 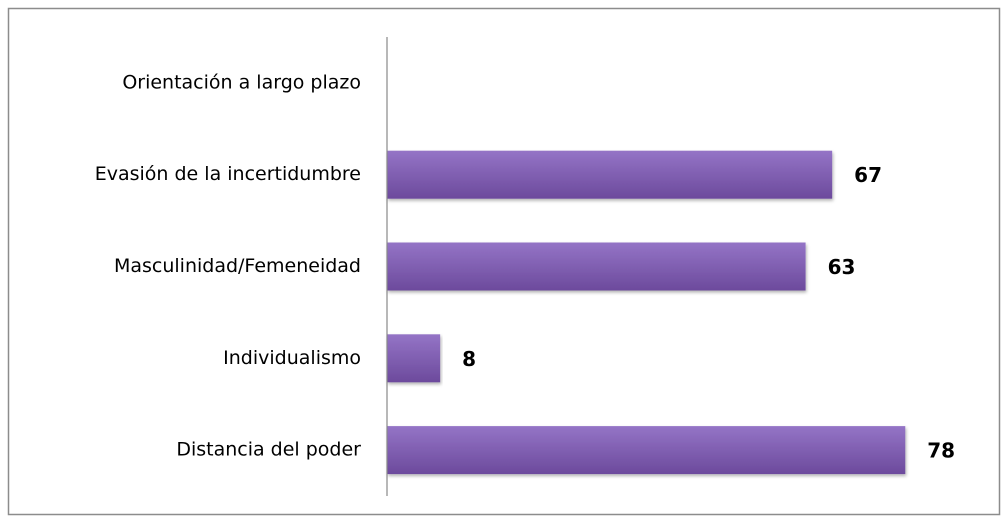 I want to click on y-tick-label: Distancia del poder, so click(x=268, y=450).